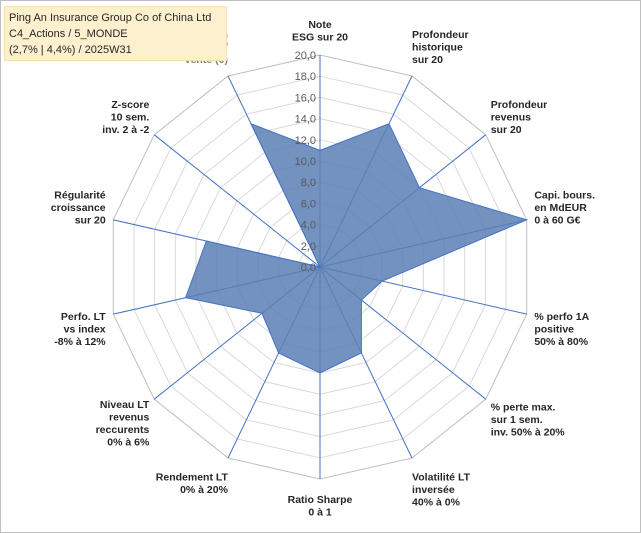  What do you see at coordinates (305, 98) in the screenshot?
I see `tick-label-8: 16,0` at bounding box center [305, 98].